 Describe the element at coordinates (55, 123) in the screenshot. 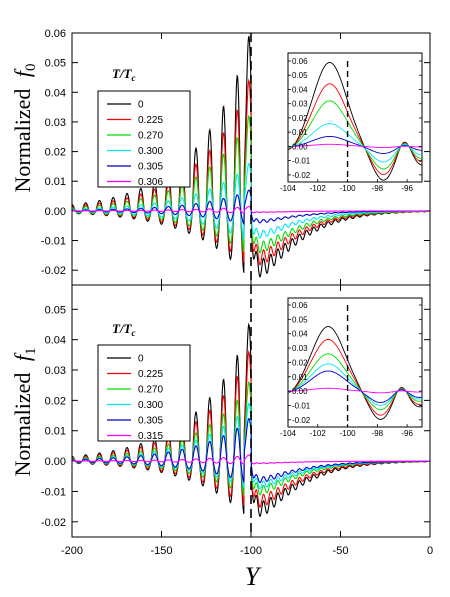

I see `top-ytick-label: 0.03` at that location.